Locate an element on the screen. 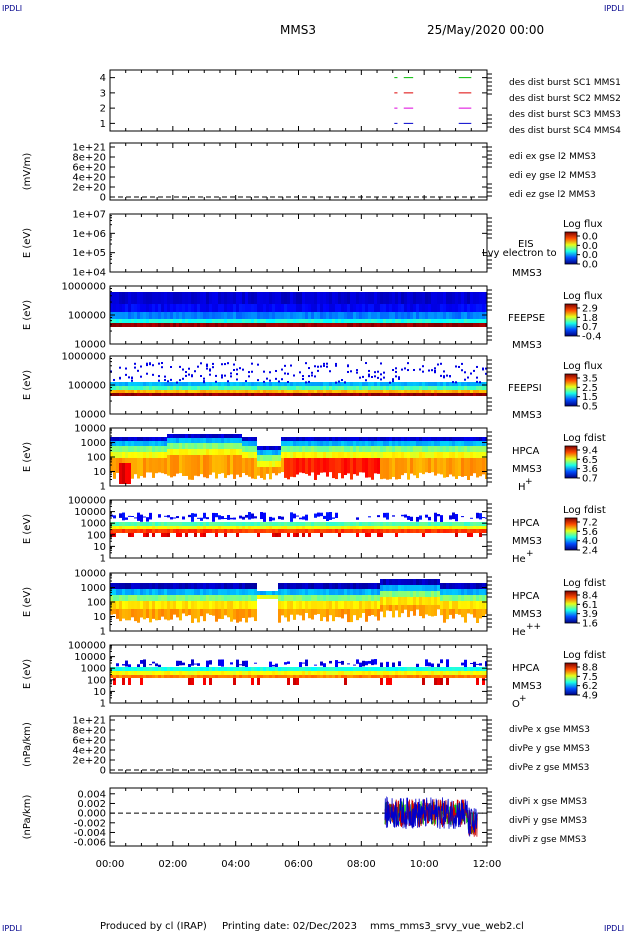  y-tick-label: 0.002 is located at coordinates (91, 804).